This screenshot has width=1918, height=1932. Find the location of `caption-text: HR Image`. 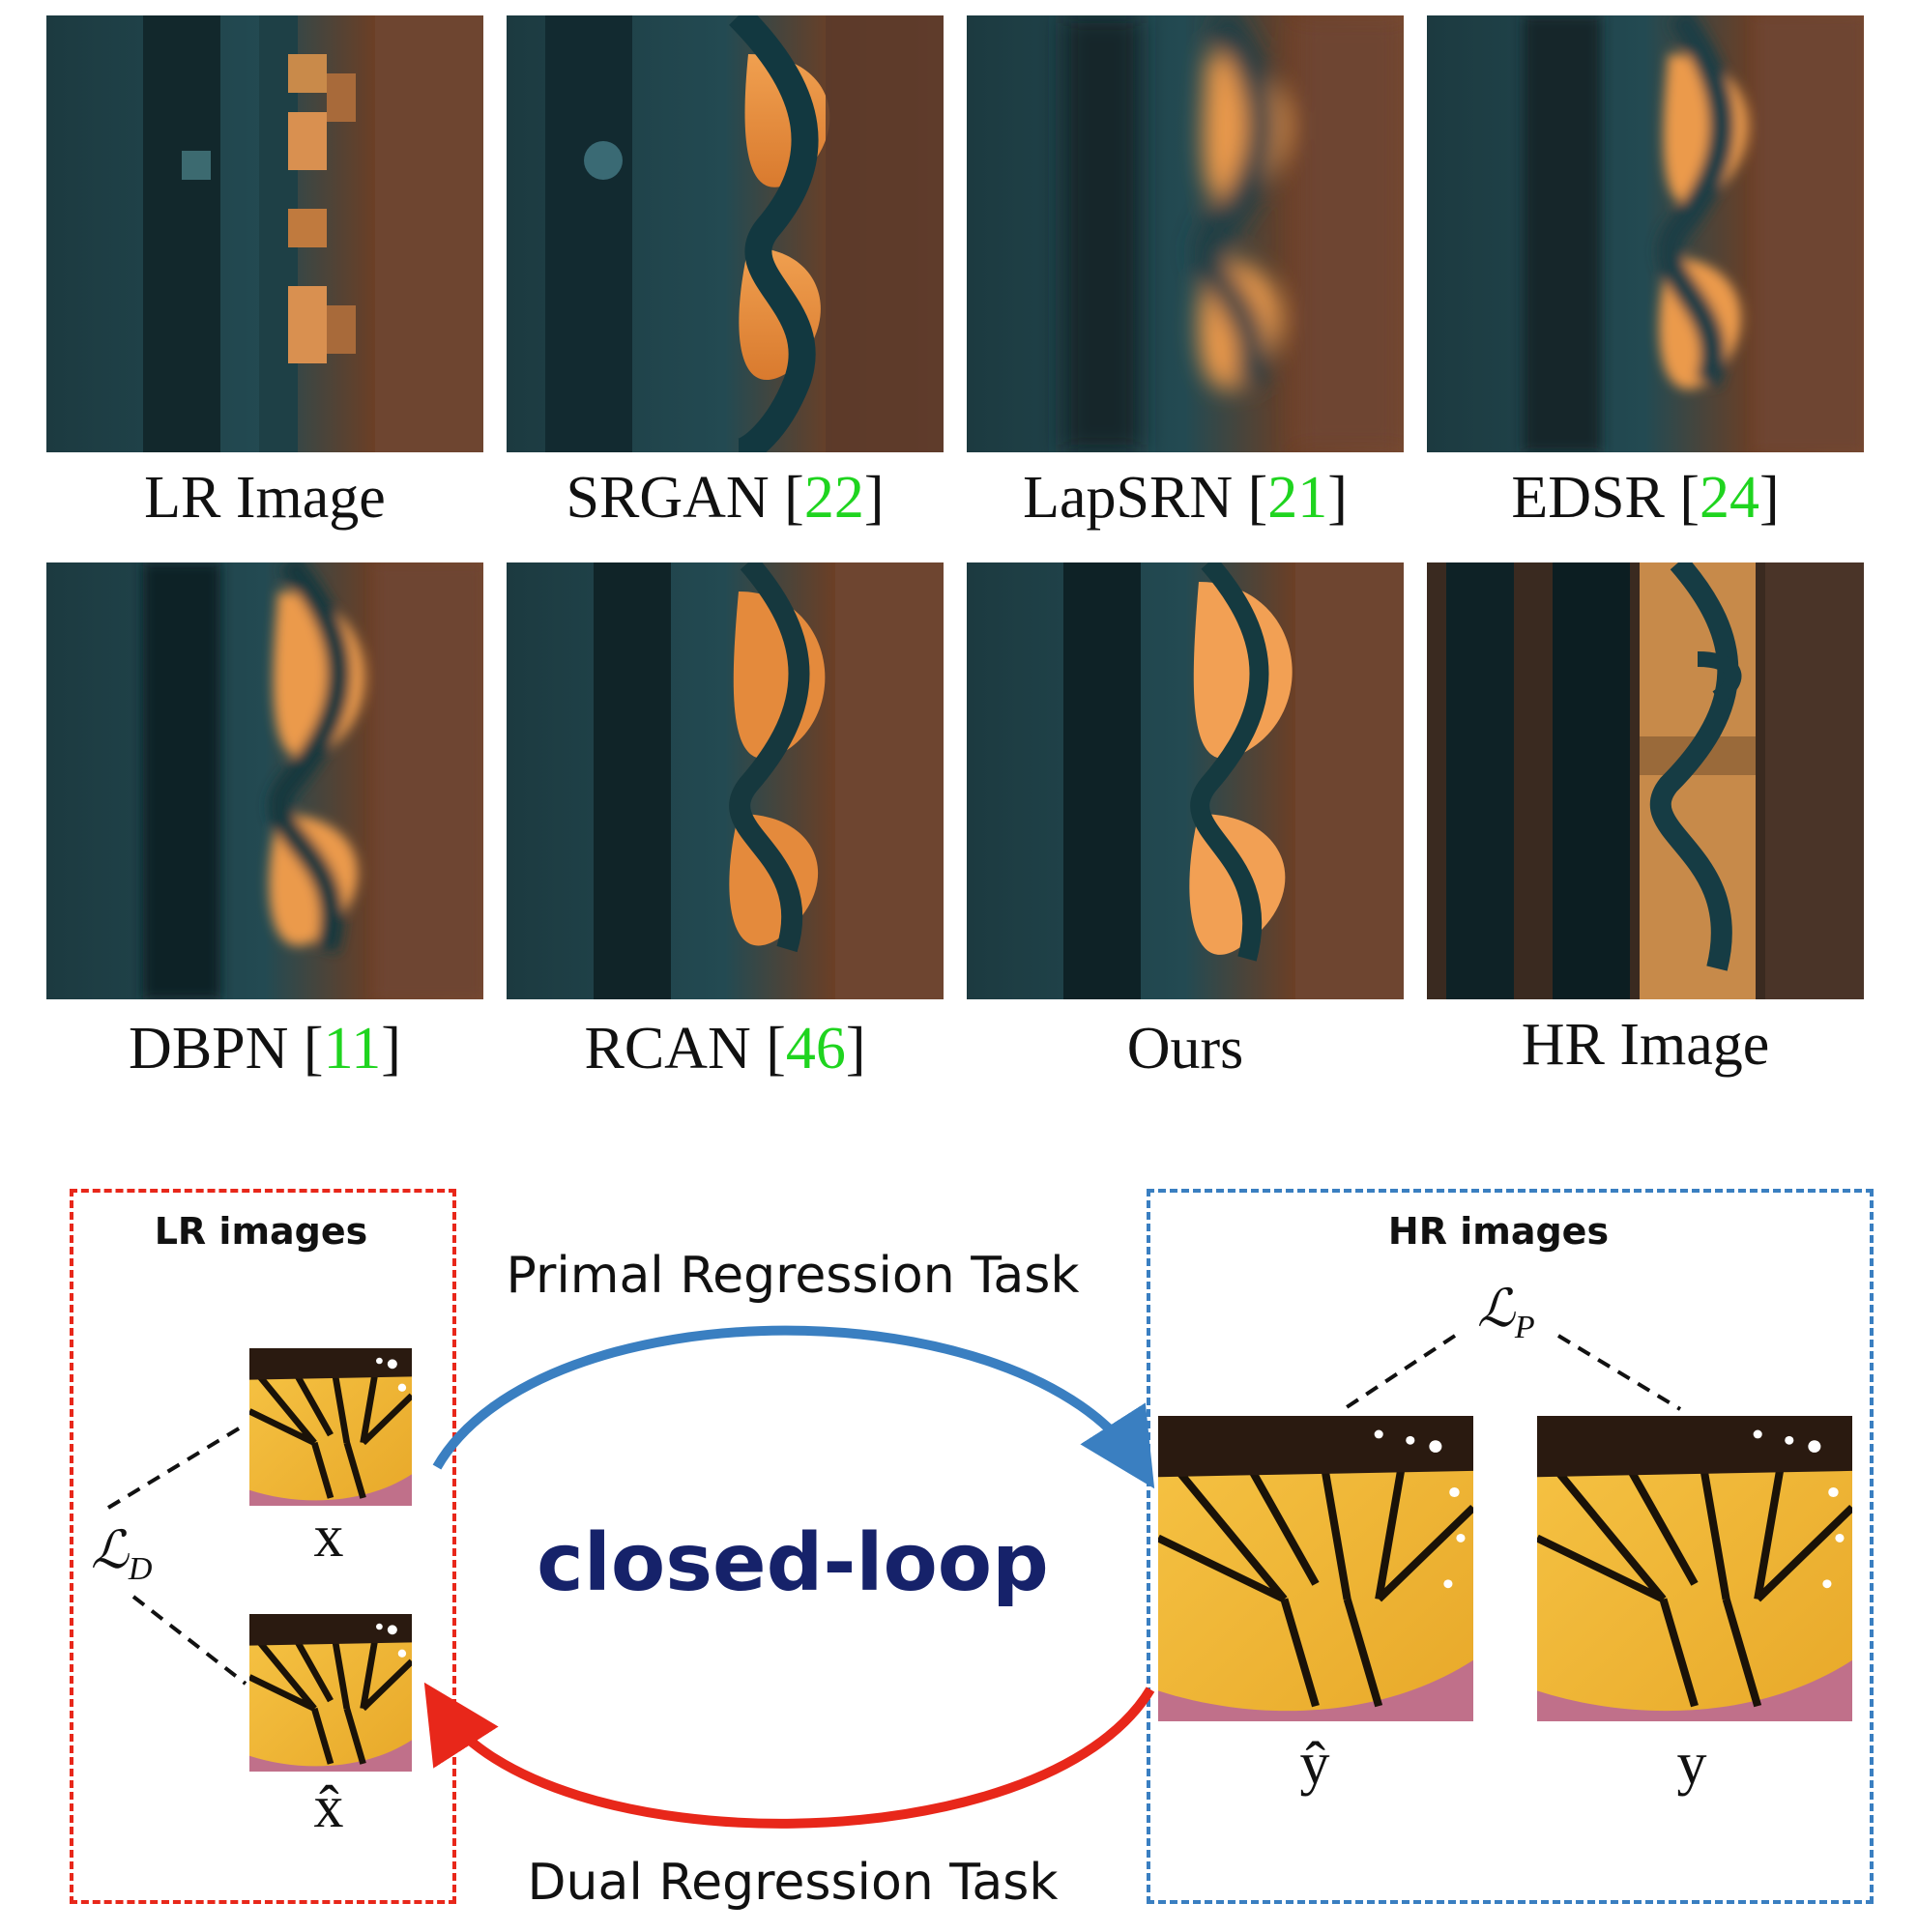

caption-text: HR Image is located at coordinates (1645, 1045).